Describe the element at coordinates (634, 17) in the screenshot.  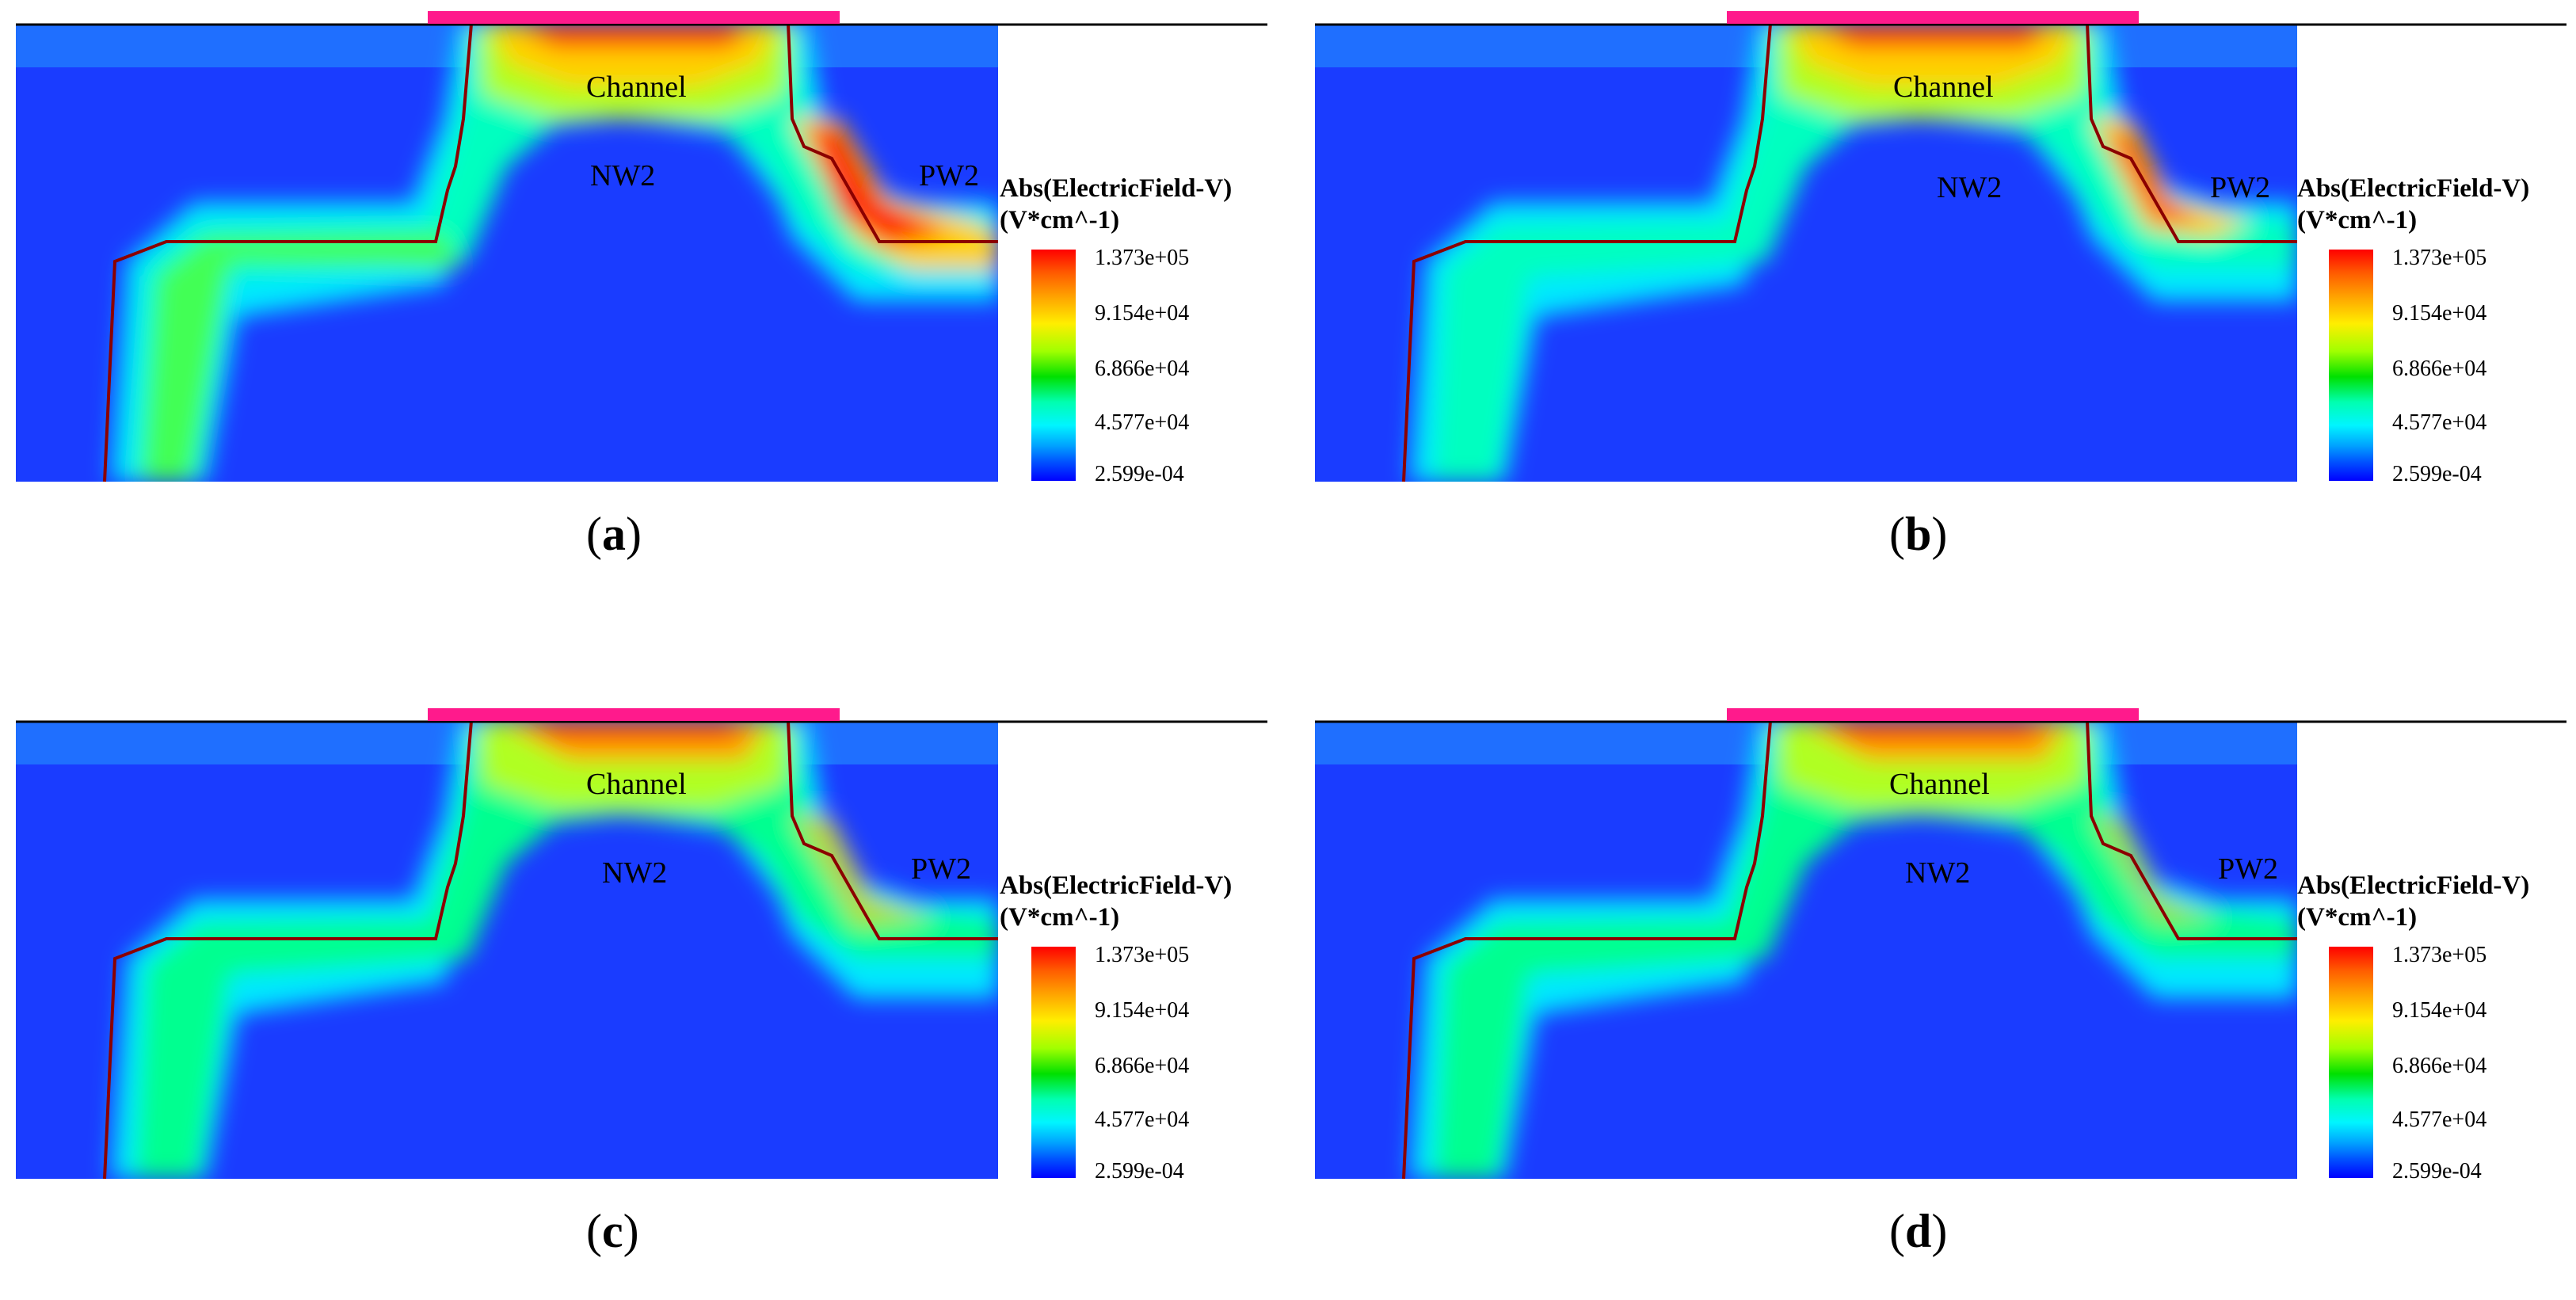
I see `gate-oxide` at that location.